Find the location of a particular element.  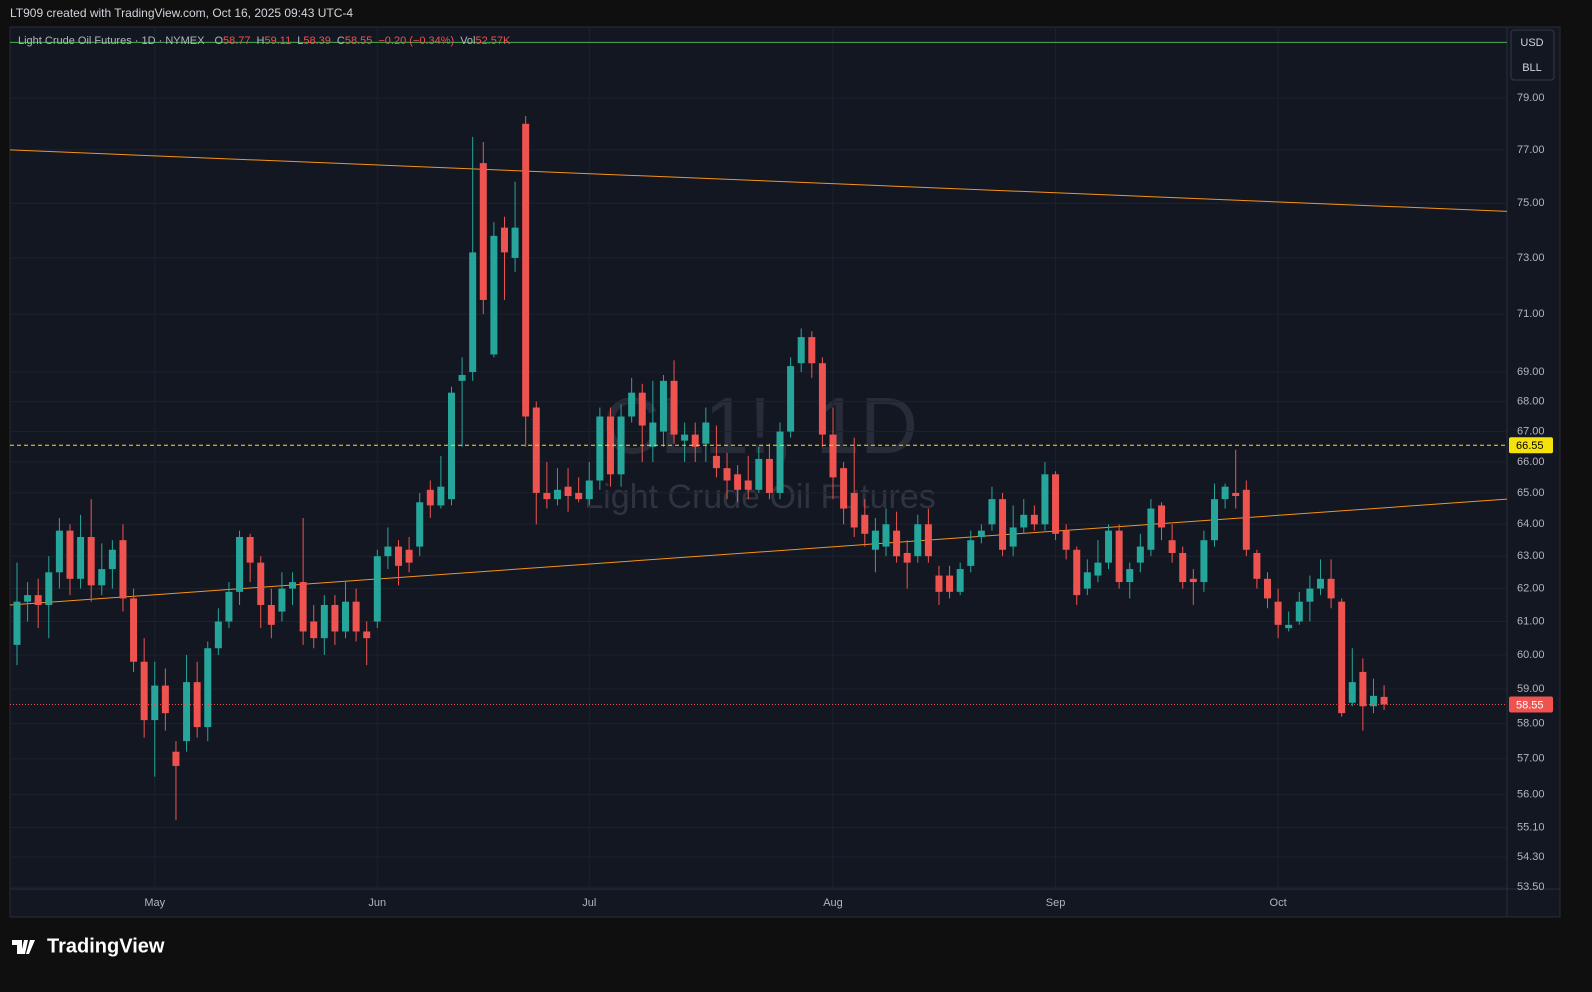

unit-button: BLL is located at coordinates (1532, 68).